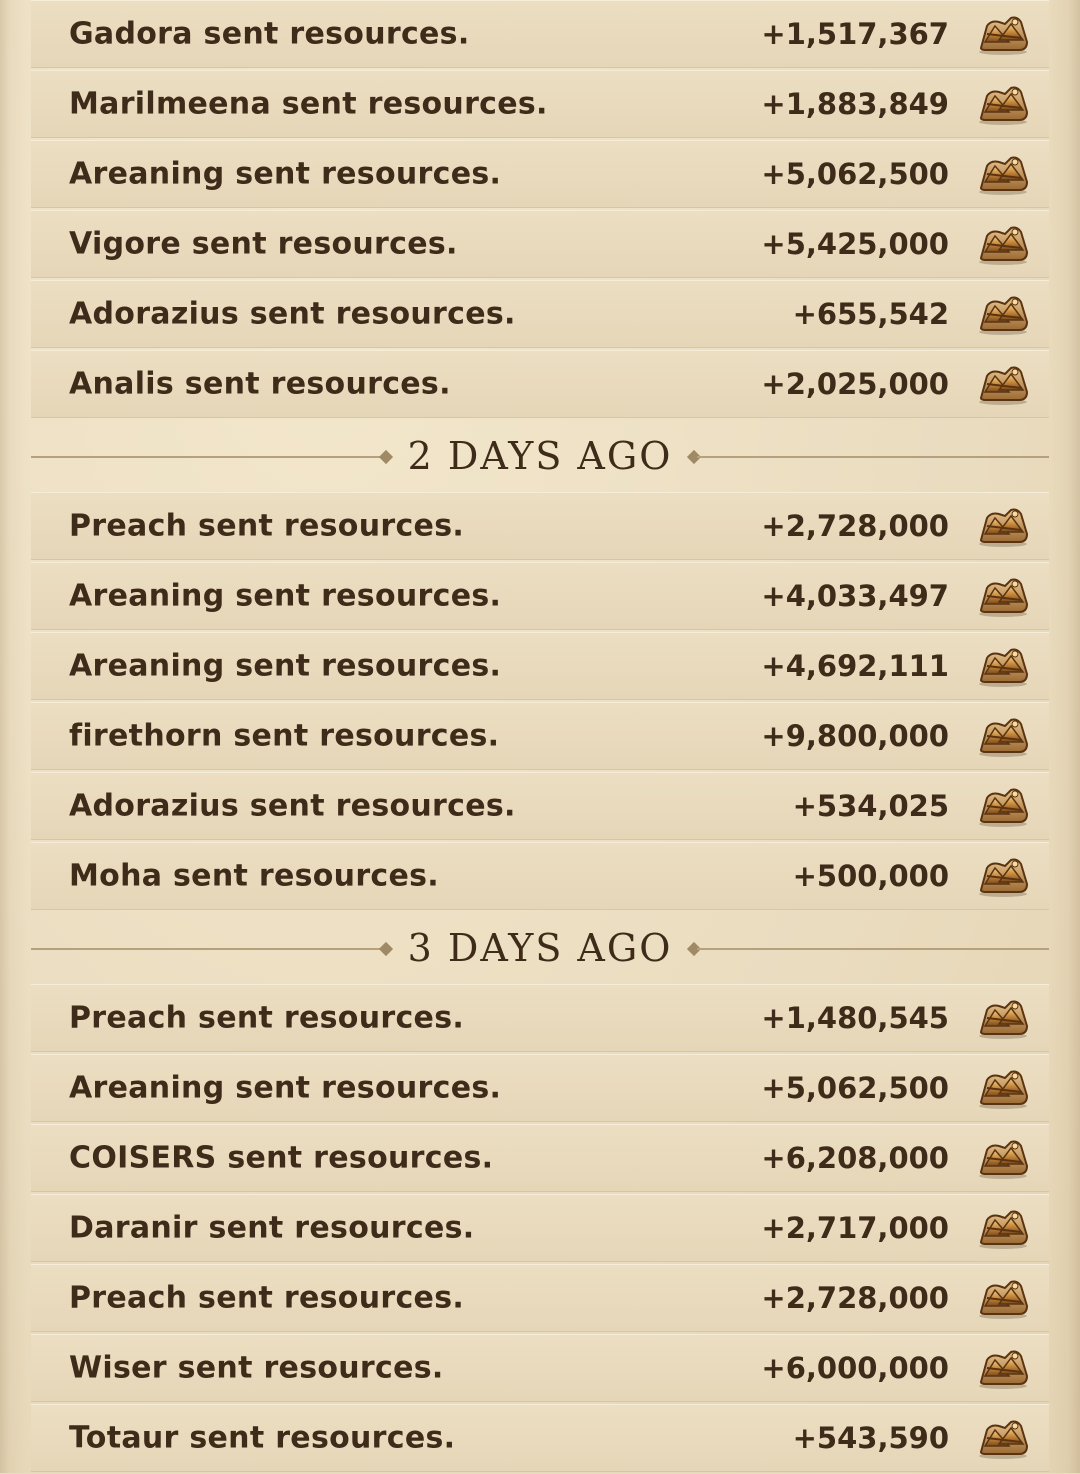 Image resolution: width=1080 pixels, height=1474 pixels. I want to click on entry-amount: +5,425,000, so click(855, 244).